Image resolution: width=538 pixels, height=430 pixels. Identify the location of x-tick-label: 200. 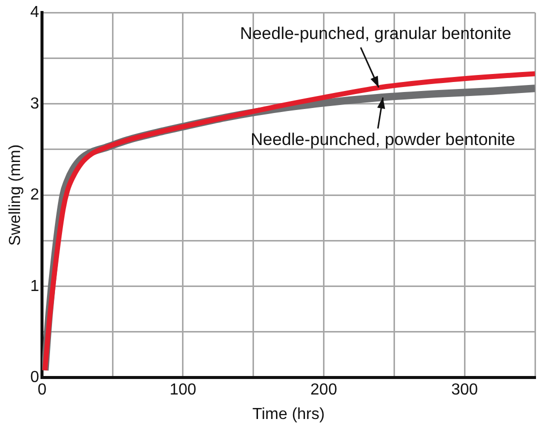
(324, 390).